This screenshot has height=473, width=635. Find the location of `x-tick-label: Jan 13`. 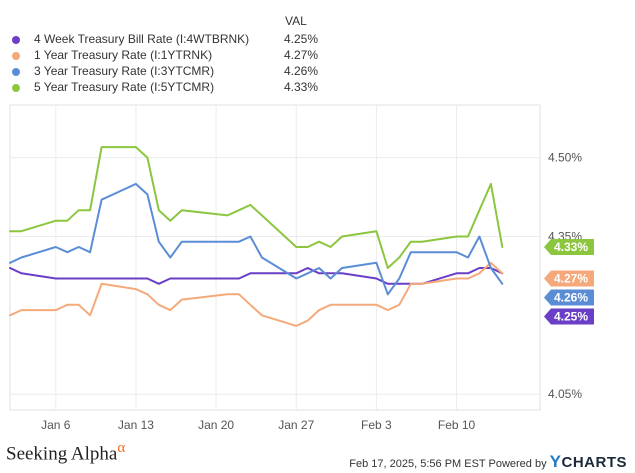

x-tick-label: Jan 13 is located at coordinates (136, 425).